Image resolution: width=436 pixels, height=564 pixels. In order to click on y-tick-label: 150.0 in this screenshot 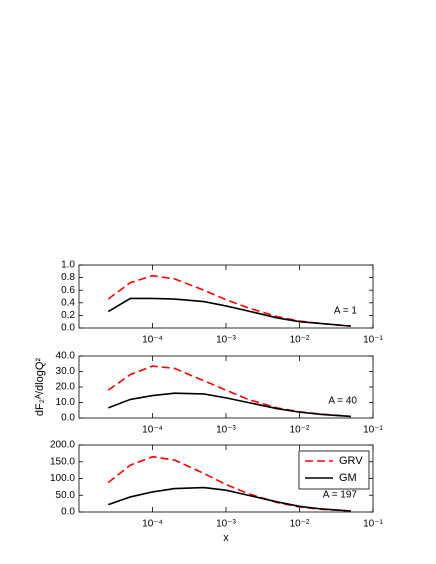, I will do `click(62, 461)`.